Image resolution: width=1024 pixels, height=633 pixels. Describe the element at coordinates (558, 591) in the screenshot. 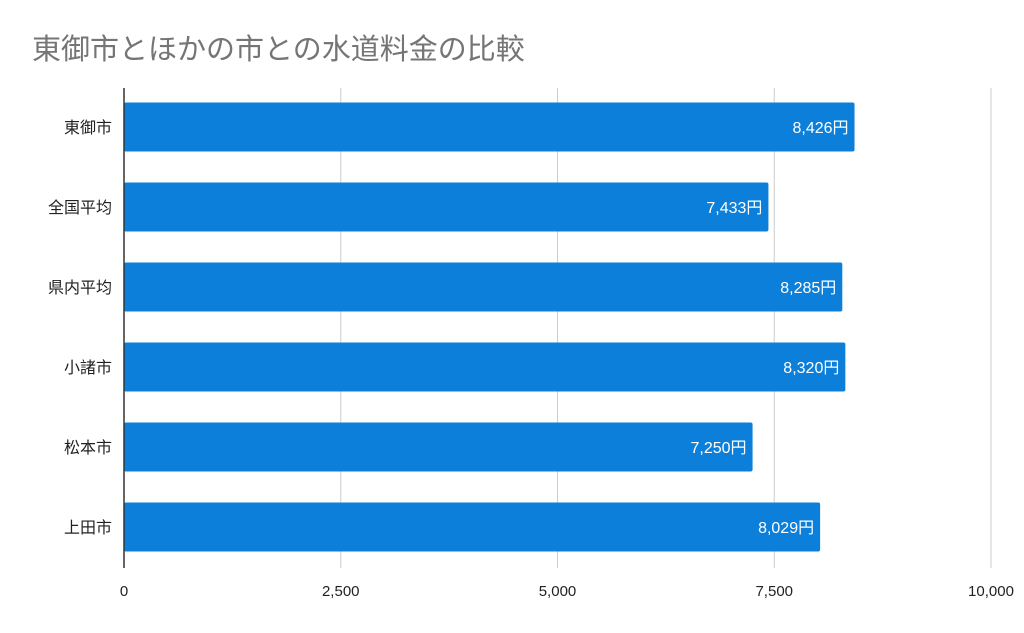

I see `x-tick-label: 5,000` at that location.